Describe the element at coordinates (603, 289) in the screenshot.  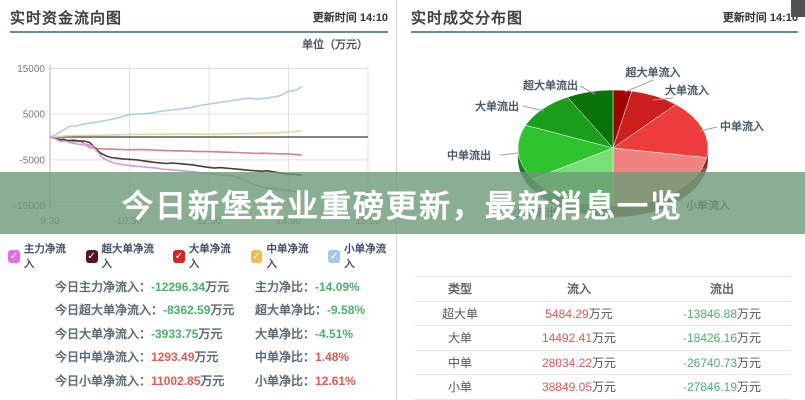
I see `table-header-row: 类型 流入 流出` at that location.